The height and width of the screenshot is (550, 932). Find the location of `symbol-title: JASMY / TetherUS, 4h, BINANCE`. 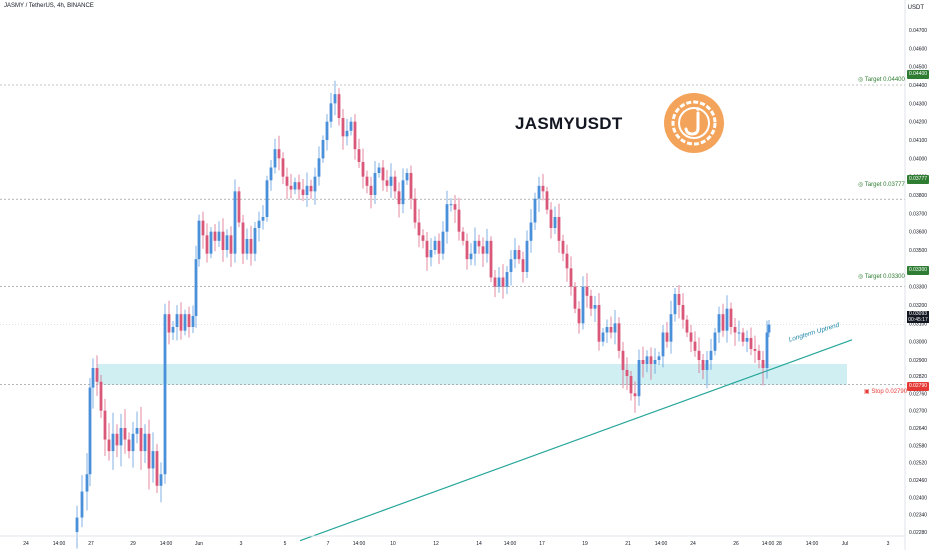

symbol-title: JASMY / TetherUS, 4h, BINANCE is located at coordinates (49, 6).